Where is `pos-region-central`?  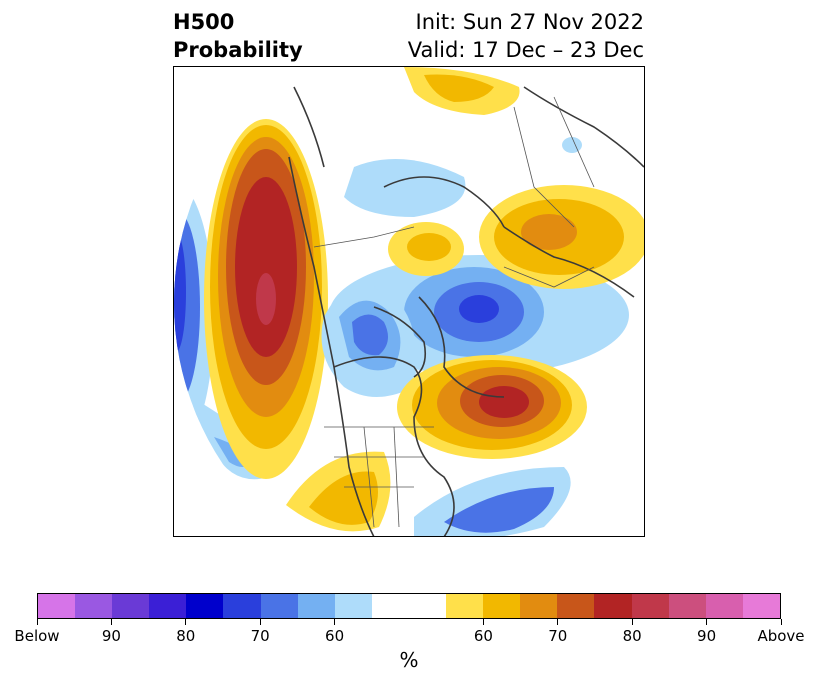 pos-region-central is located at coordinates (426, 249).